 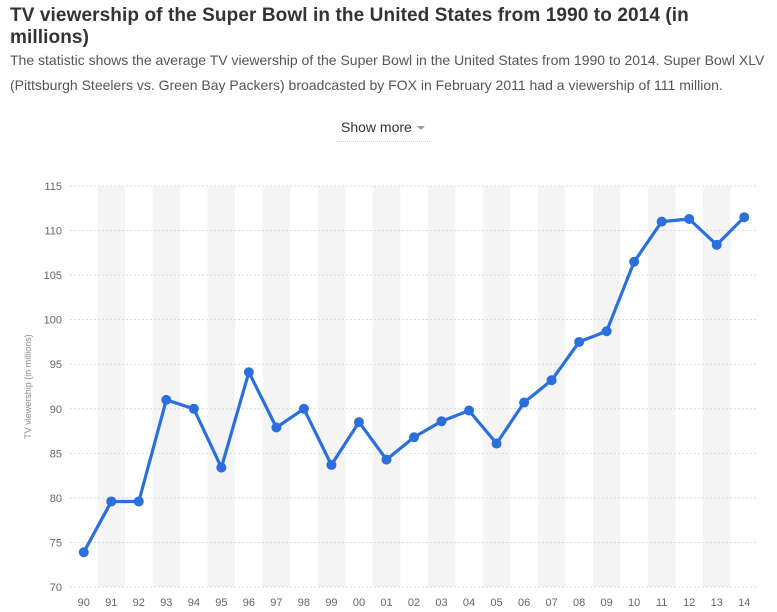 What do you see at coordinates (276, 603) in the screenshot?
I see `x-tick-label: 97` at bounding box center [276, 603].